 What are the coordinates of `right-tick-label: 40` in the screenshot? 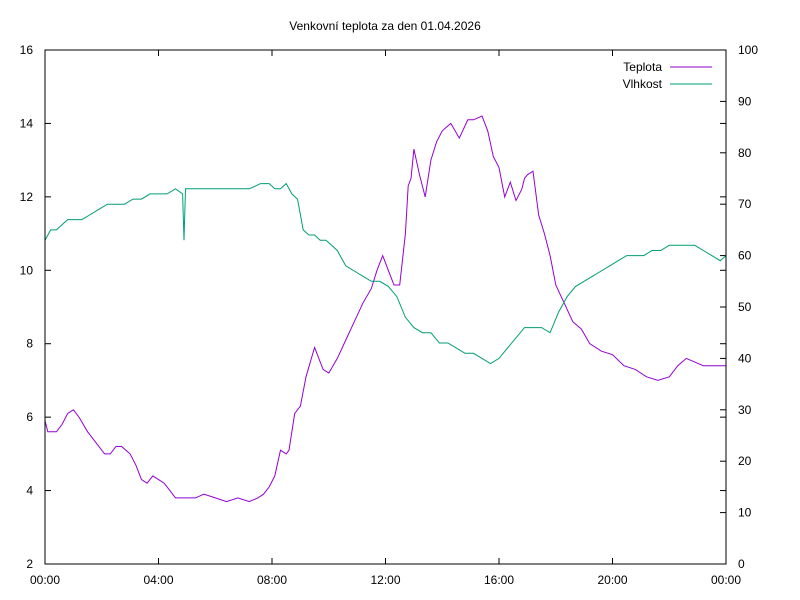 It's located at (745, 358).